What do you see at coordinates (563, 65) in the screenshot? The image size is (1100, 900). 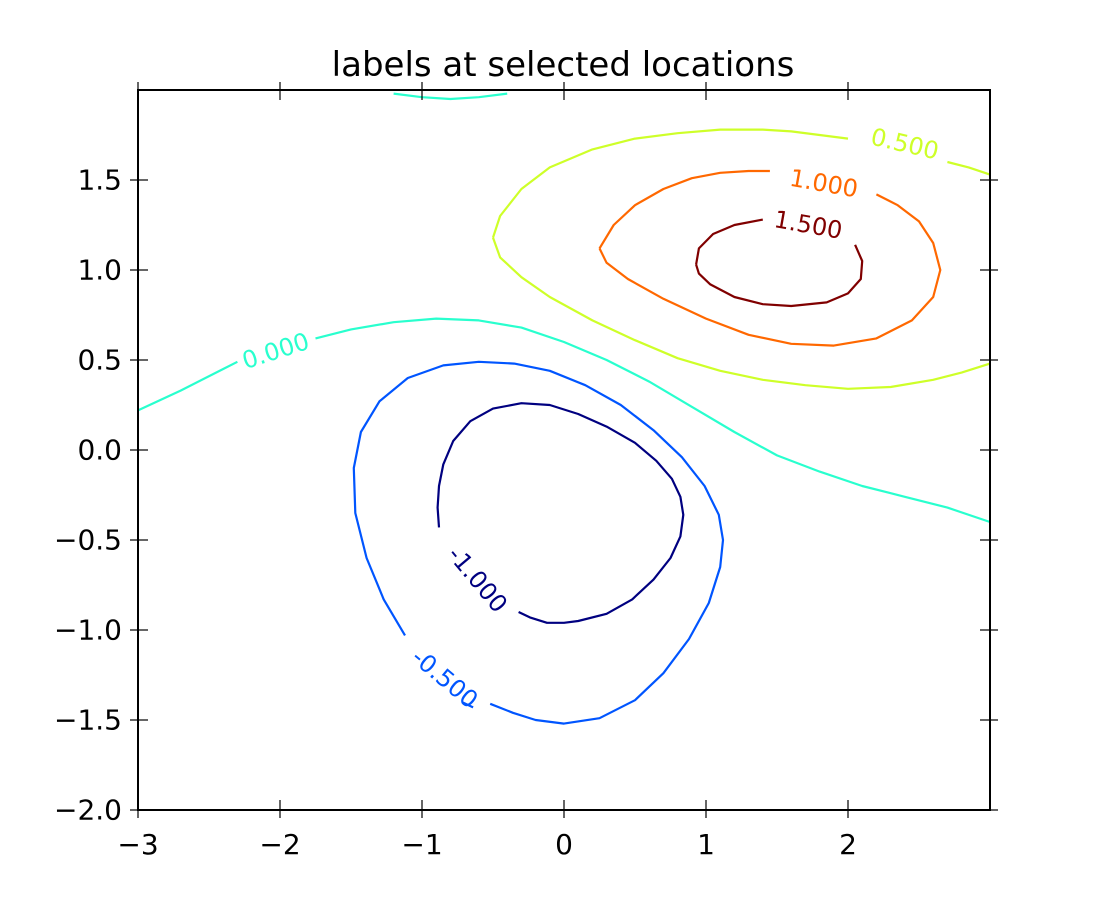 I see `chart-title: labels at selected locations` at bounding box center [563, 65].